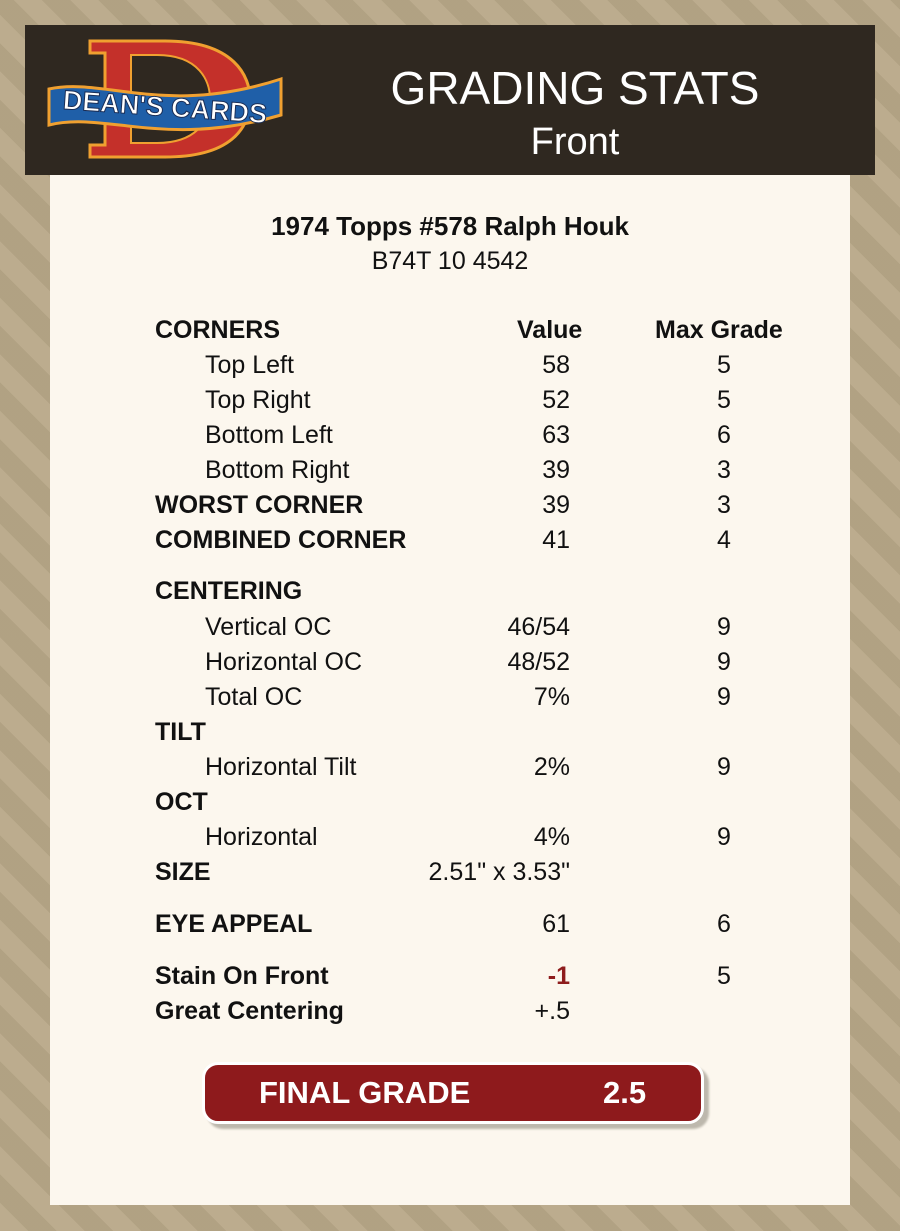 This screenshot has height=1231, width=900. Describe the element at coordinates (450, 733) in the screenshot. I see `stat-row: TILT` at that location.